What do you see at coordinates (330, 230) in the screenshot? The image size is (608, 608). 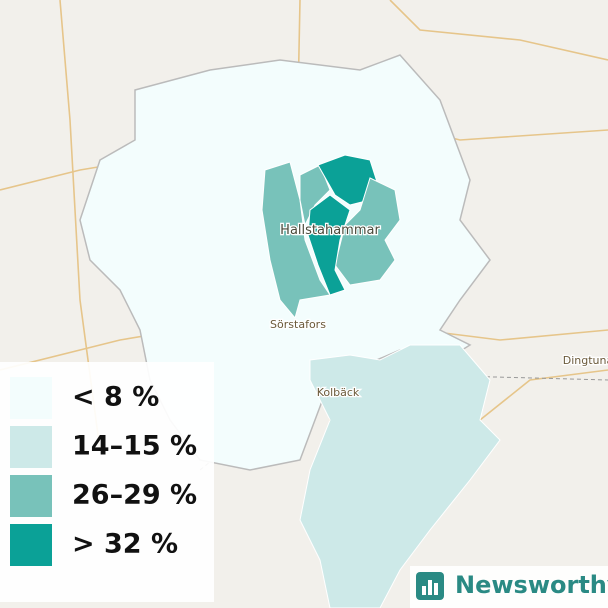 I see `place-label: Hallstahammar` at bounding box center [330, 230].